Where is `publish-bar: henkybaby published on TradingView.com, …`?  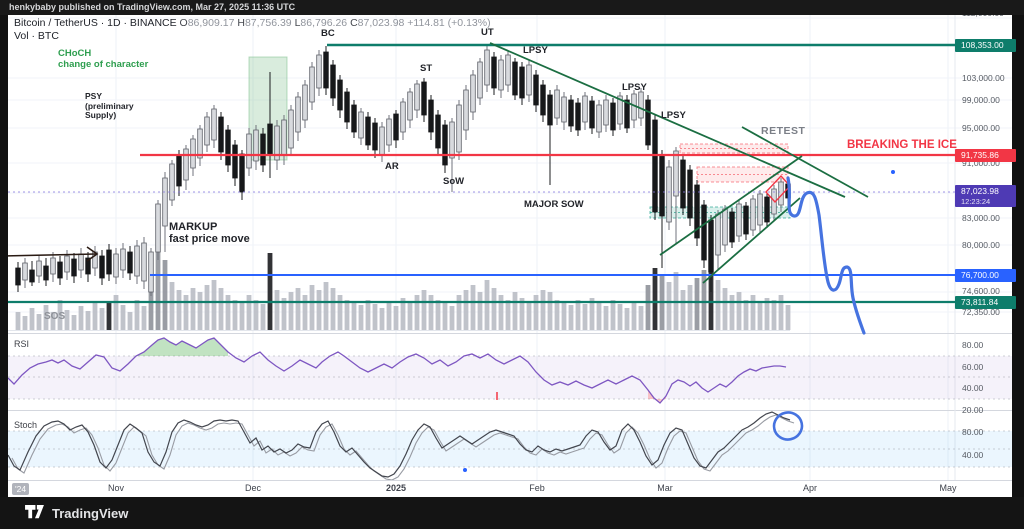
publish-bar: henkybaby published on TradingView.com, … is located at coordinates (512, 7).